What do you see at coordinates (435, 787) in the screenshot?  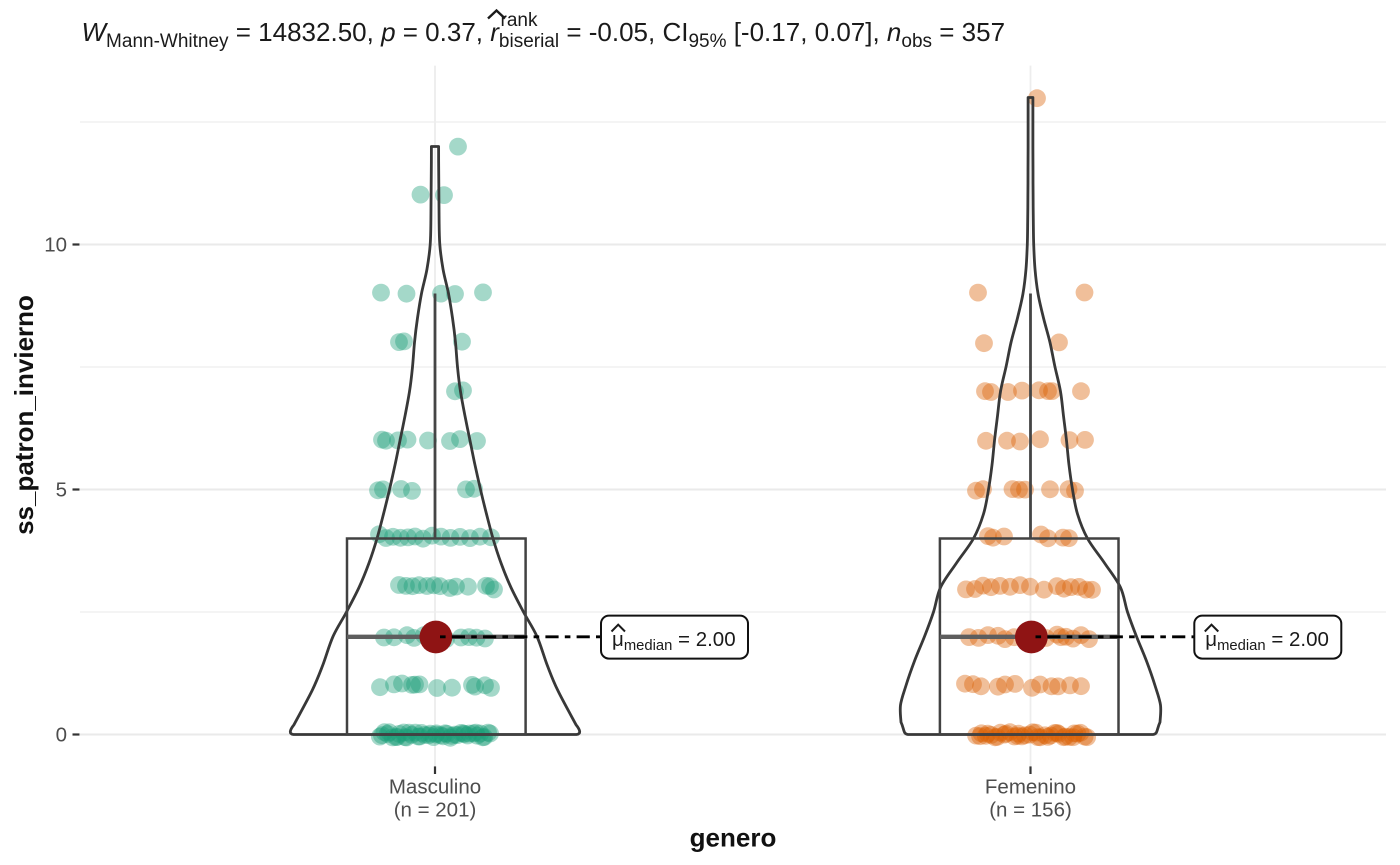 I see `svg-text: Masculino` at bounding box center [435, 787].